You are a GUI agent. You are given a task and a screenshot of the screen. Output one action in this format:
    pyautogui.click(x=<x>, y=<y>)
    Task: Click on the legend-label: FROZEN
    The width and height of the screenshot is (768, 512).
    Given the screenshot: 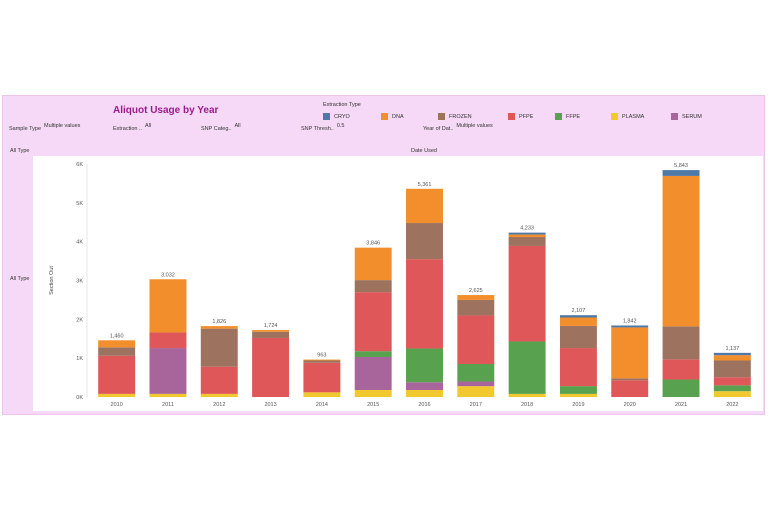 What is the action you would take?
    pyautogui.click(x=460, y=116)
    